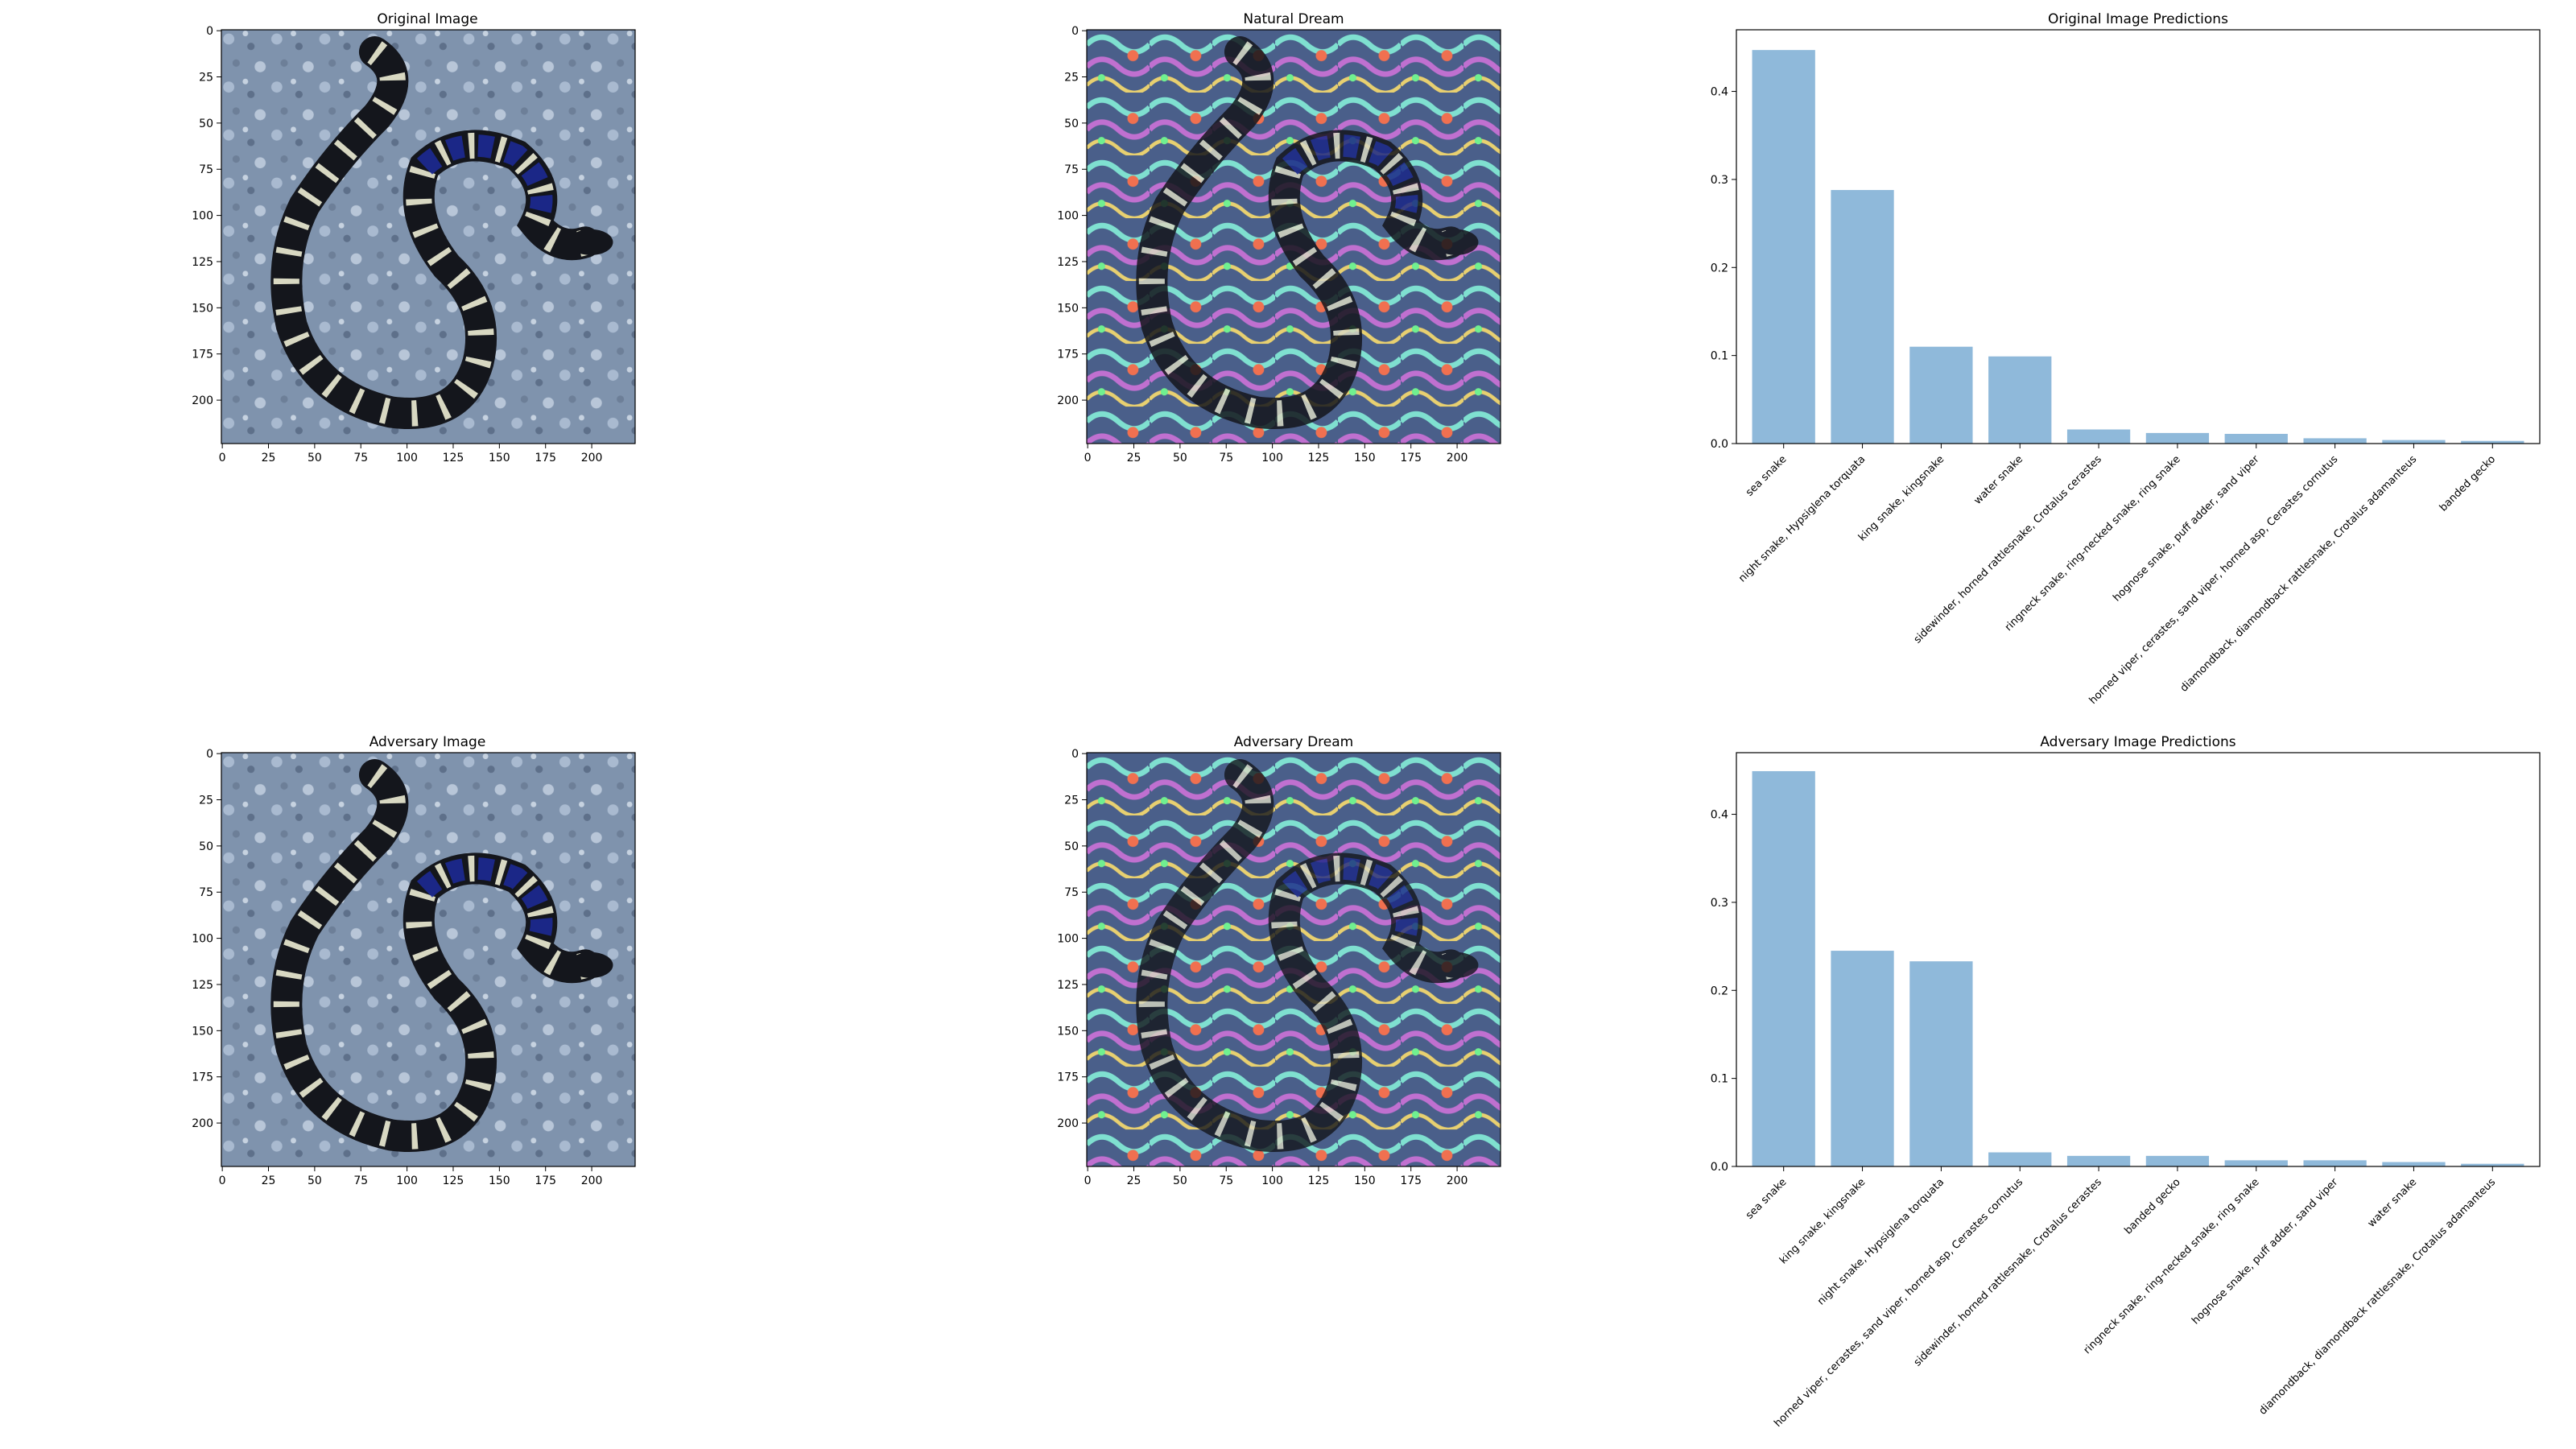 The image size is (2576, 1449). I want to click on category-label: sea snake, so click(1767, 1199).